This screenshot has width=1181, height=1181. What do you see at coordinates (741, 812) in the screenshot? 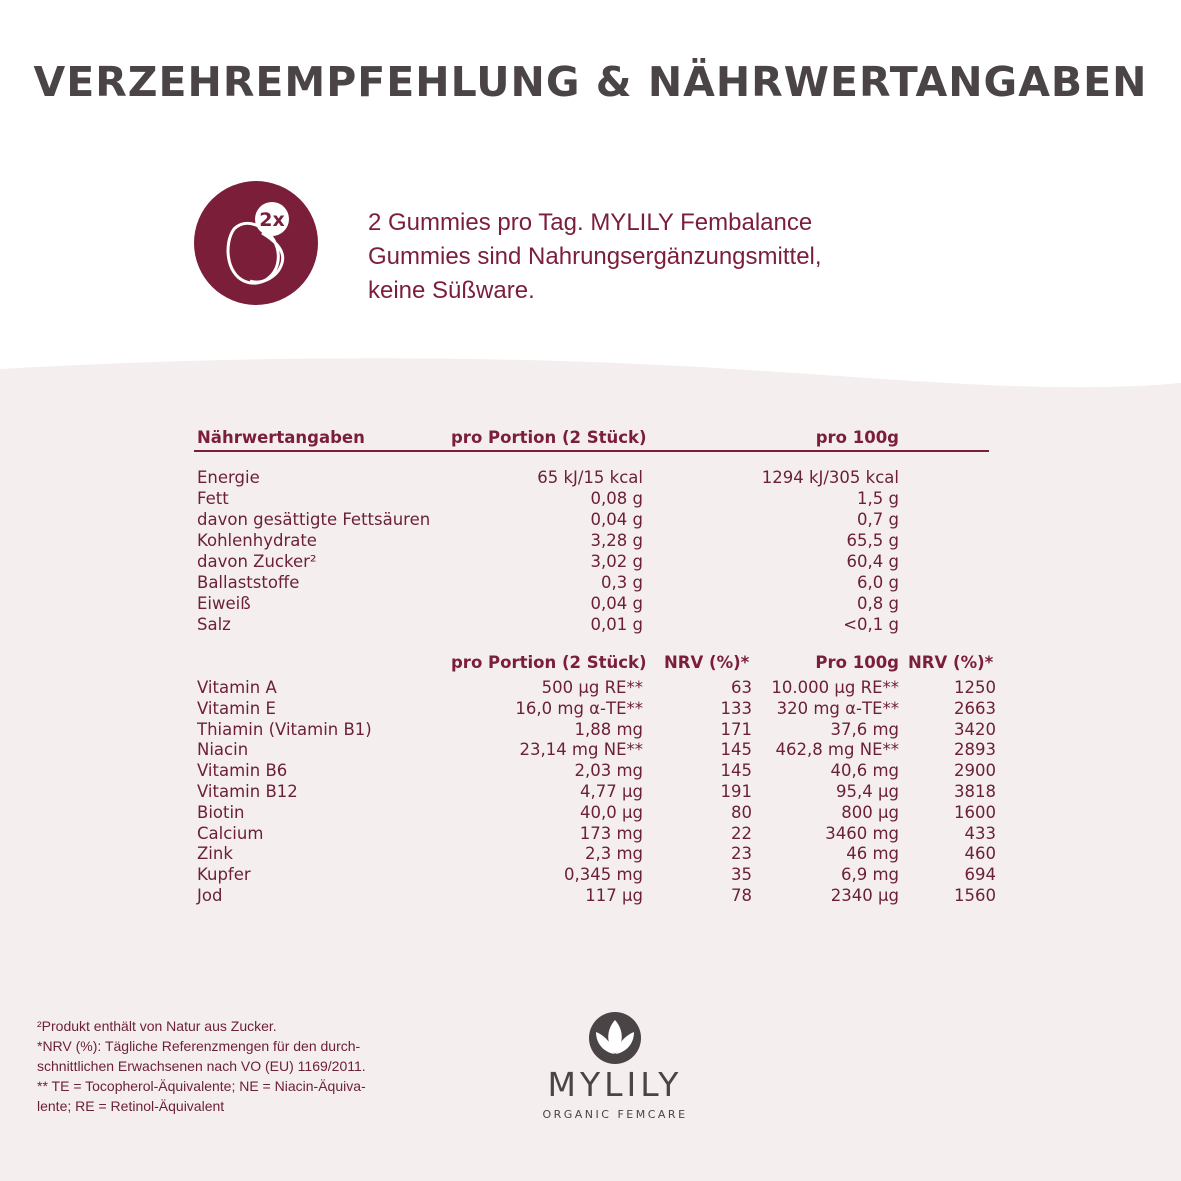
I see `nrv-value: 80` at bounding box center [741, 812].